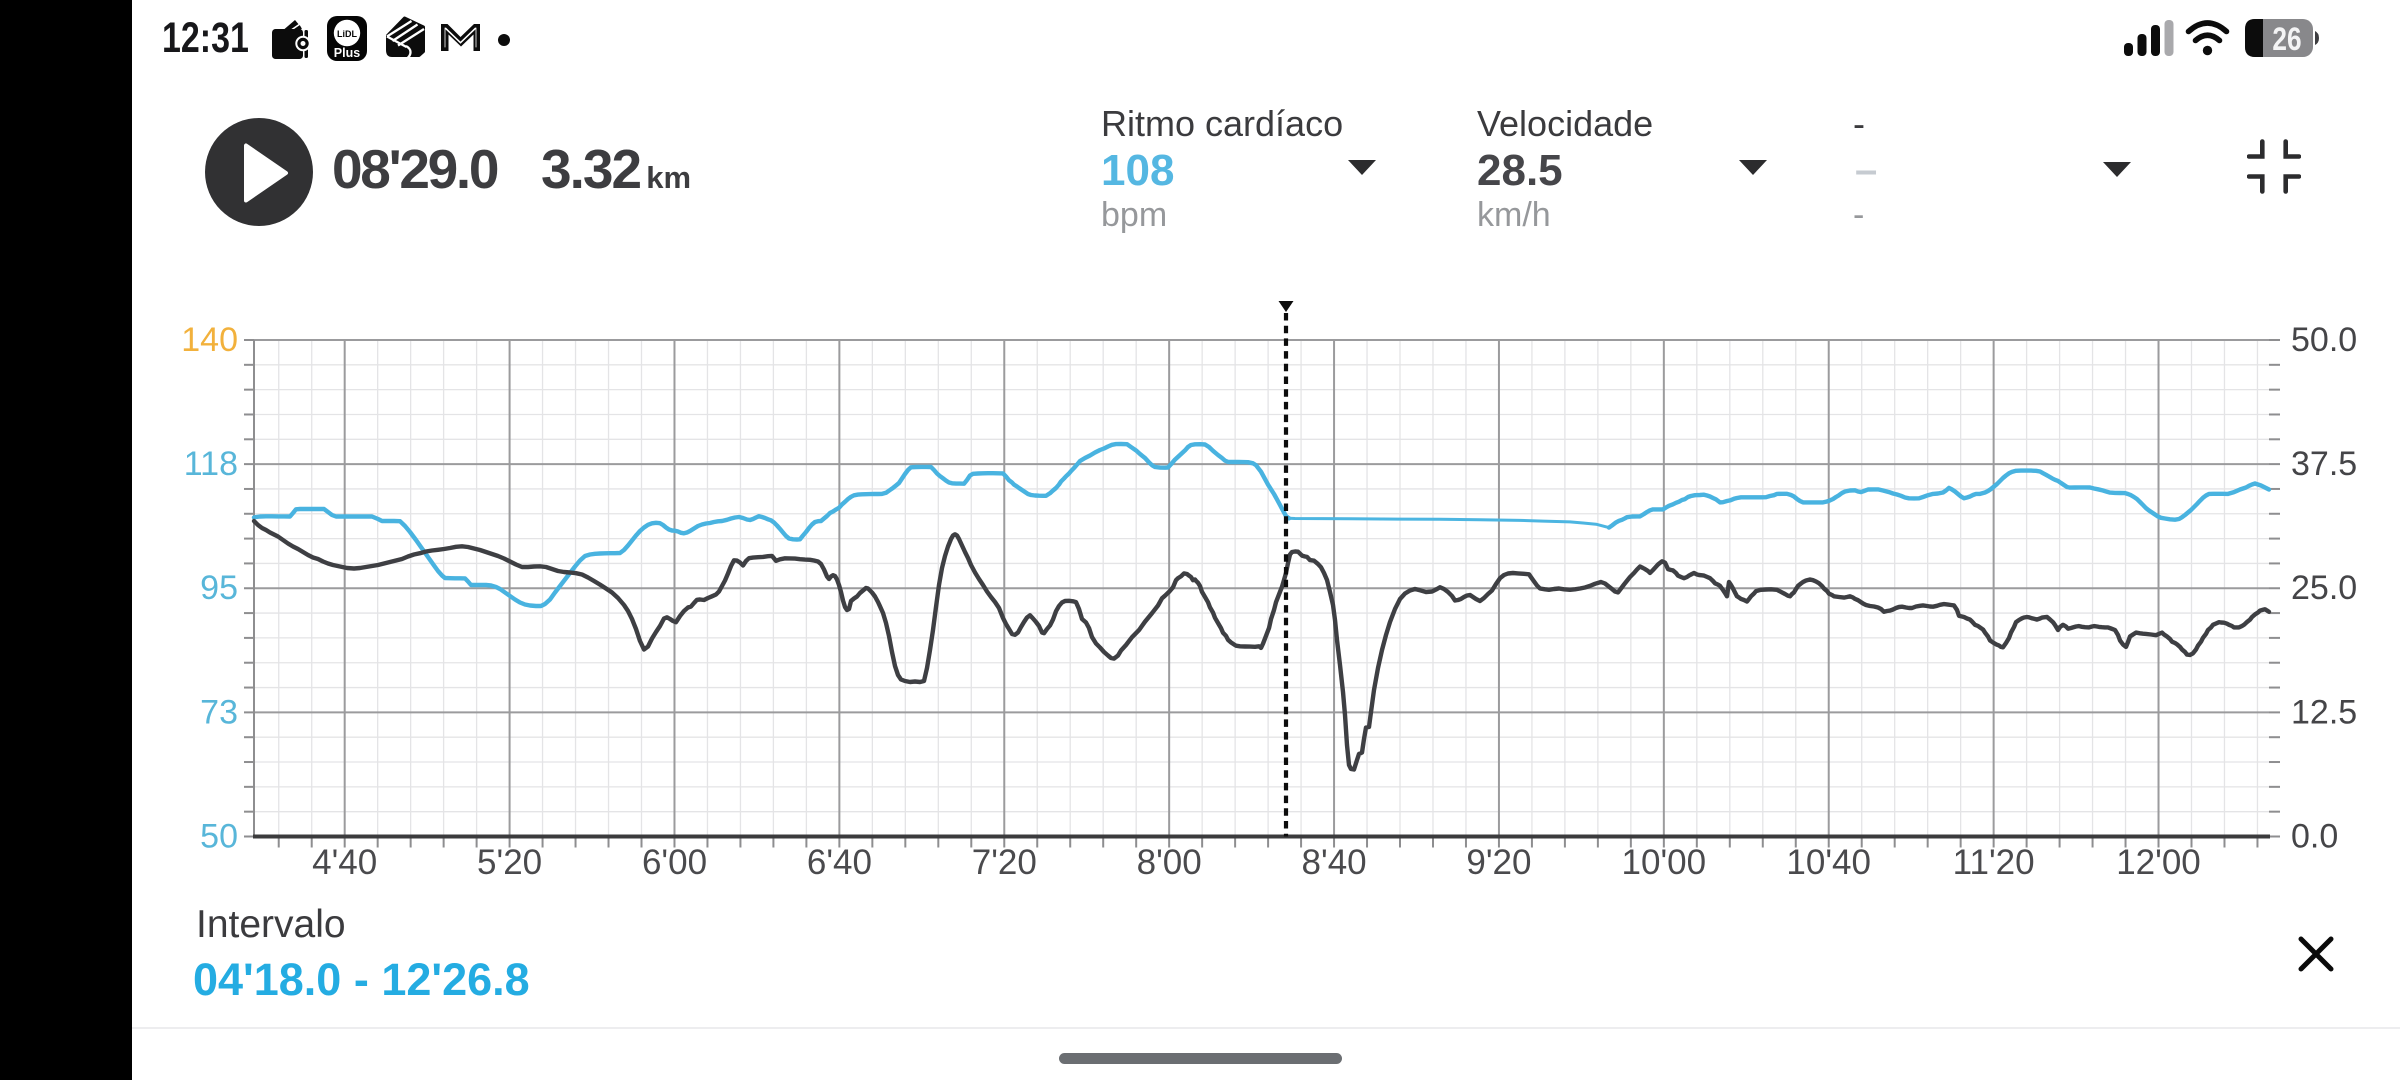 The image size is (2400, 1080). I want to click on svg-text: 37.5, so click(2324, 464).